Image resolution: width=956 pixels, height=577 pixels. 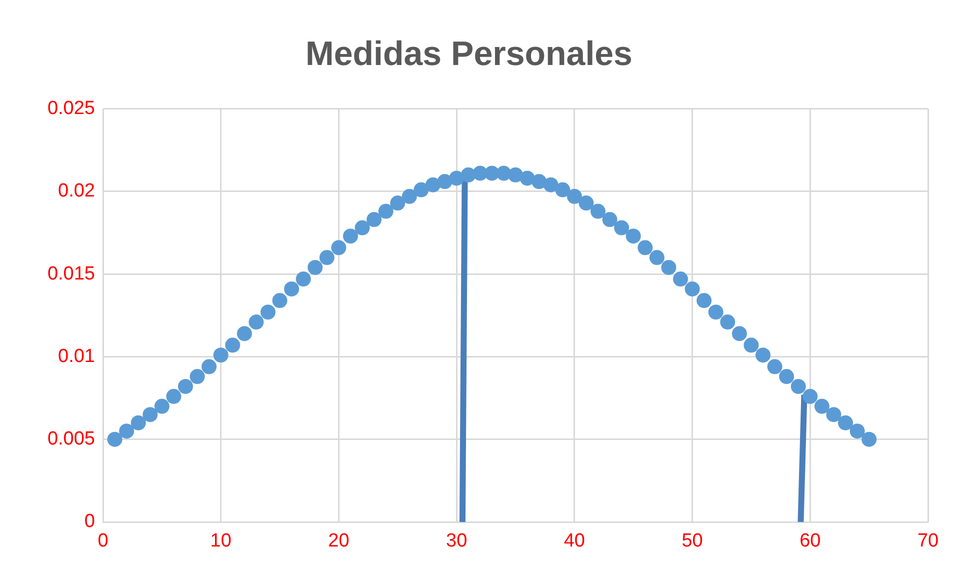 What do you see at coordinates (457, 541) in the screenshot?
I see `x-tick-label: 30` at bounding box center [457, 541].